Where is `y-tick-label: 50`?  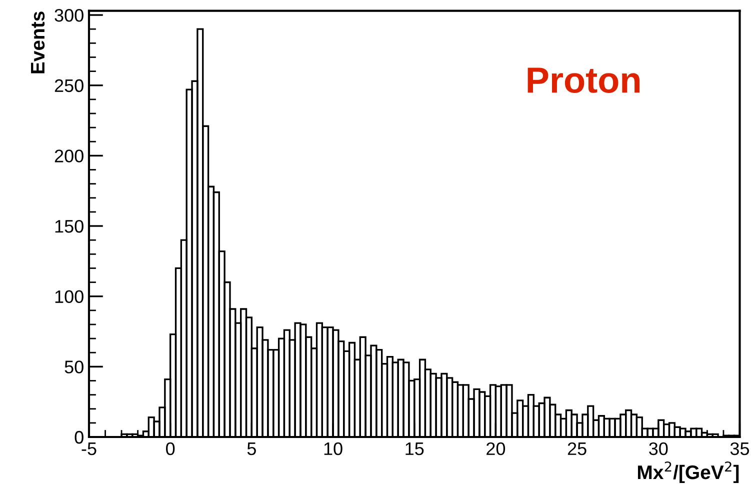 y-tick-label: 50 is located at coordinates (74, 367).